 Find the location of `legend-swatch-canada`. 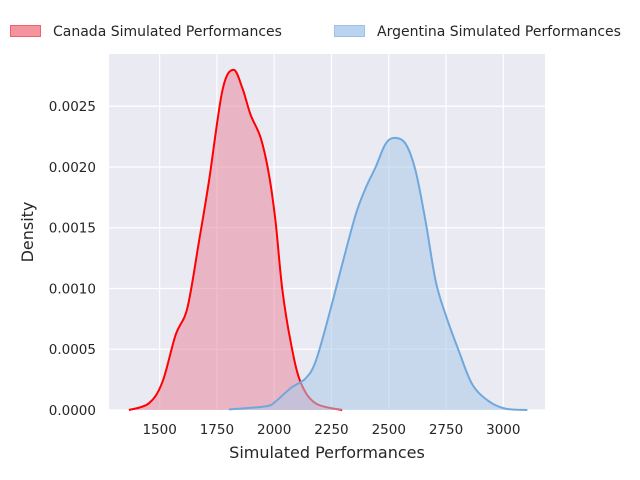

legend-swatch-canada is located at coordinates (25, 31).